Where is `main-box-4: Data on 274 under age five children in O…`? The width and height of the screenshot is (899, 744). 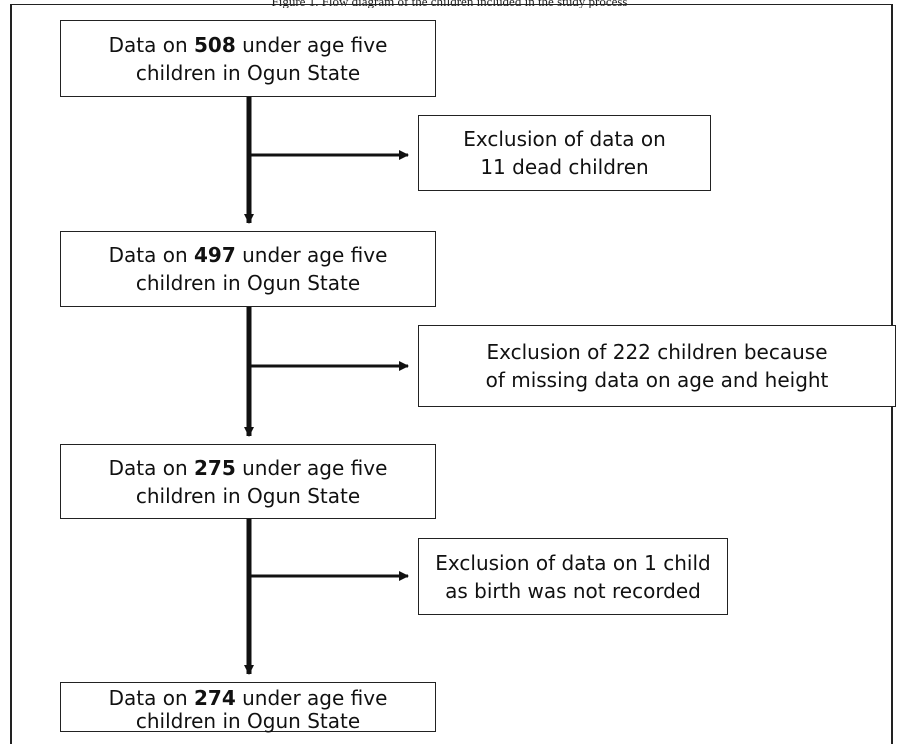 main-box-4: Data on 274 under age five children in O… is located at coordinates (248, 707).